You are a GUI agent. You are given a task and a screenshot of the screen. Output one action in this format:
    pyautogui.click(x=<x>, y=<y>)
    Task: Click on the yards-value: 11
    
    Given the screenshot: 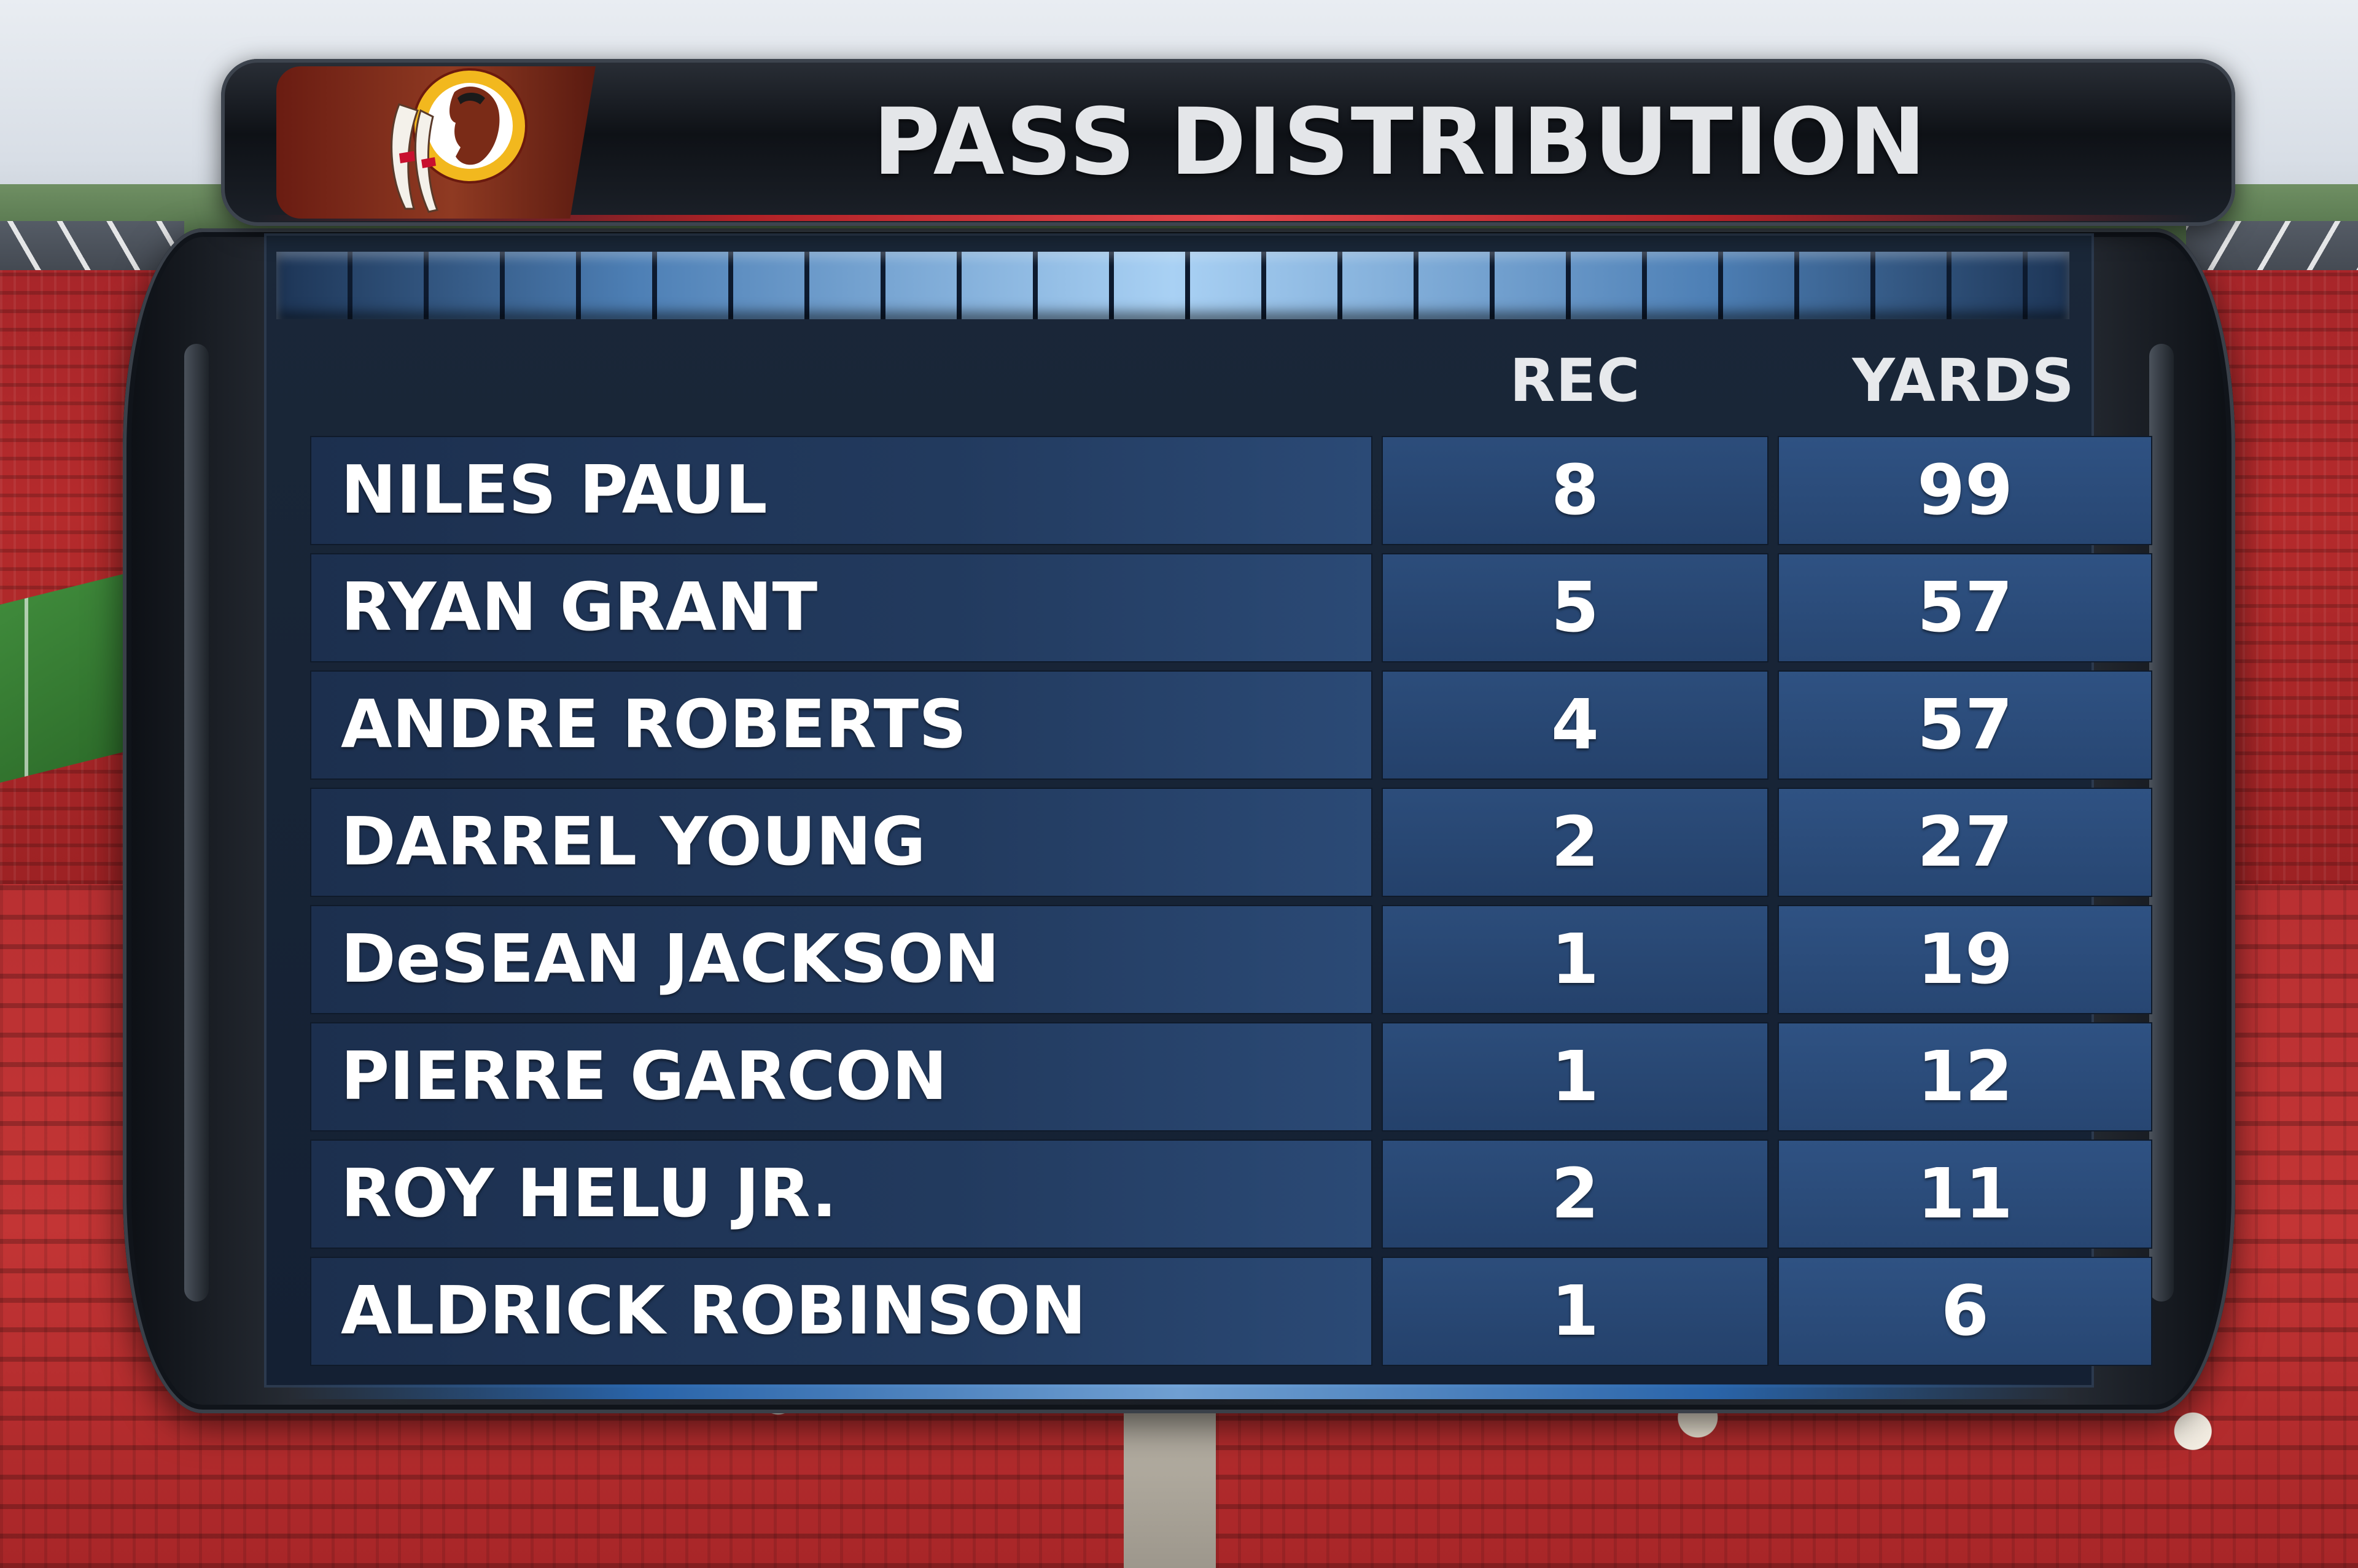 What is the action you would take?
    pyautogui.click(x=1965, y=1194)
    